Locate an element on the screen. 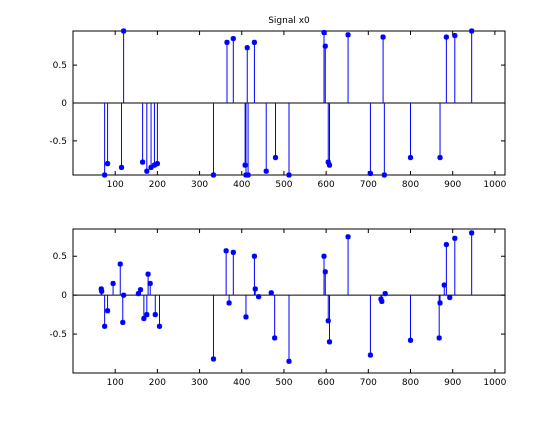  chart-title: Signal x0 is located at coordinates (289, 21).